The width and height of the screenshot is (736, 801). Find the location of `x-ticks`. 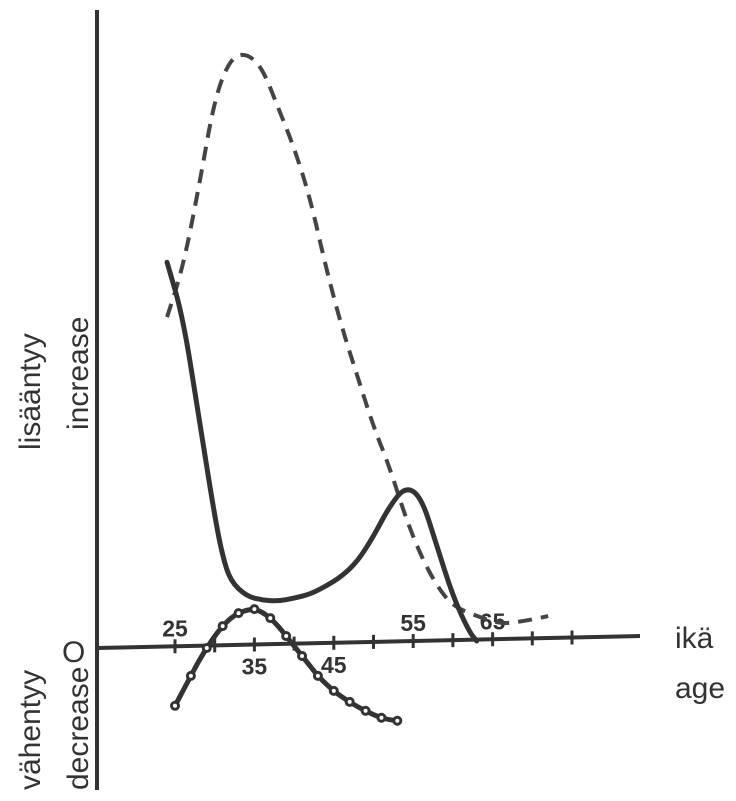

x-ticks is located at coordinates (373, 642).